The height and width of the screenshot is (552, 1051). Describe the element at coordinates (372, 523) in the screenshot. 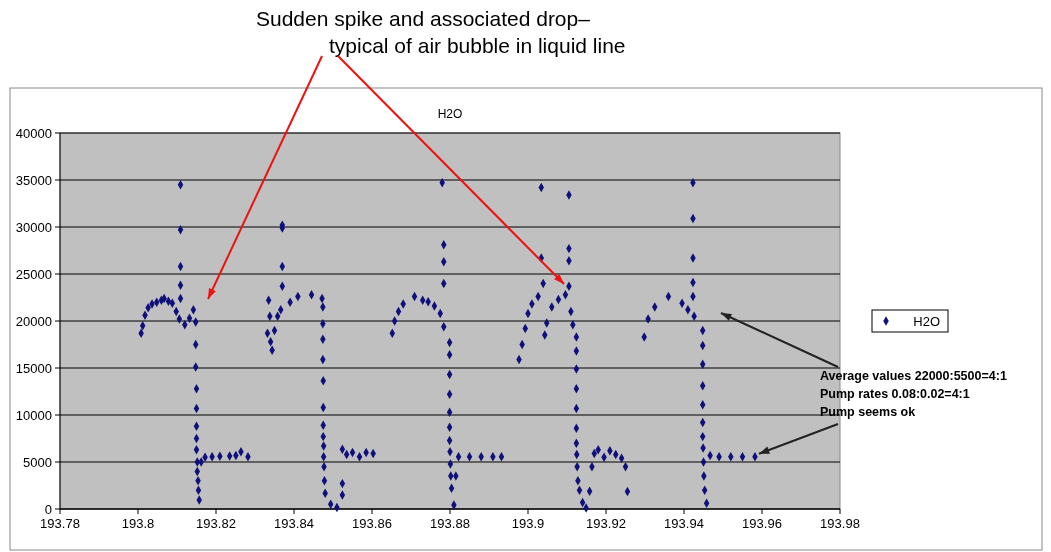

I see `x-tick-label: 193.86` at that location.